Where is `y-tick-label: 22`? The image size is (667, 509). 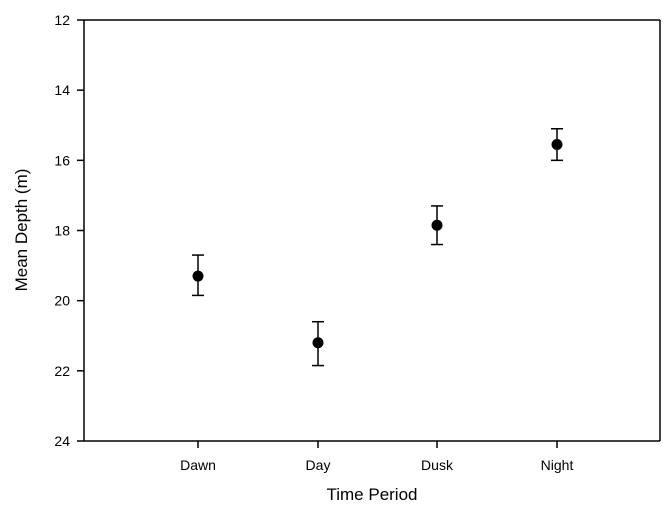
y-tick-label: 22 is located at coordinates (62, 371).